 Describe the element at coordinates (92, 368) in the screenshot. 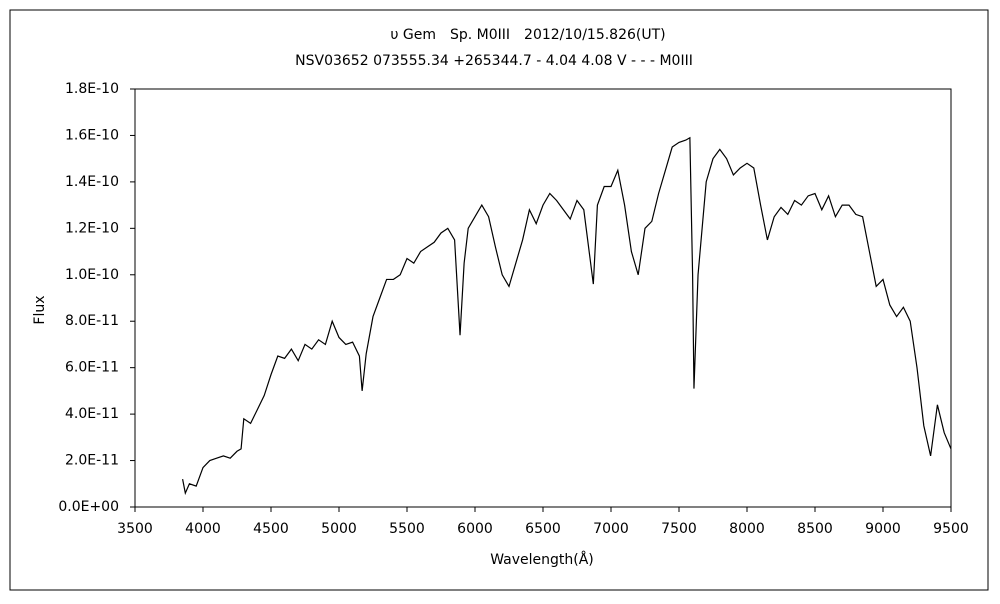

I see `y-tick-label: 6.0E-11` at that location.